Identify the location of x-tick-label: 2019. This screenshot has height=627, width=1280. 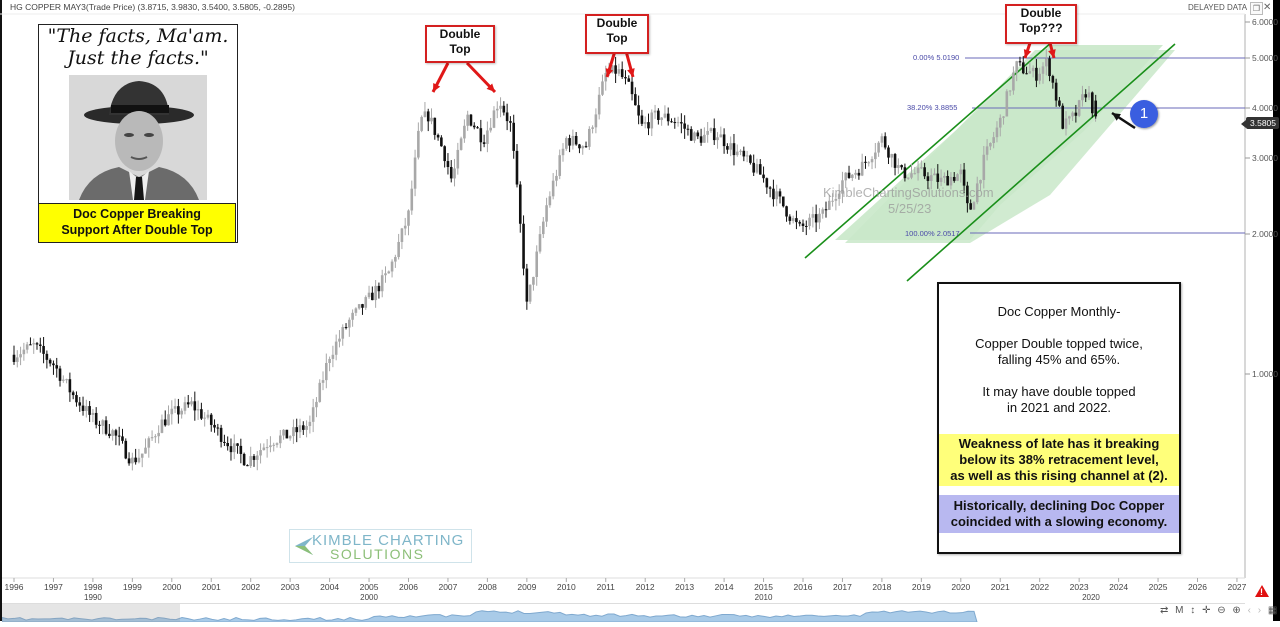
(921, 587).